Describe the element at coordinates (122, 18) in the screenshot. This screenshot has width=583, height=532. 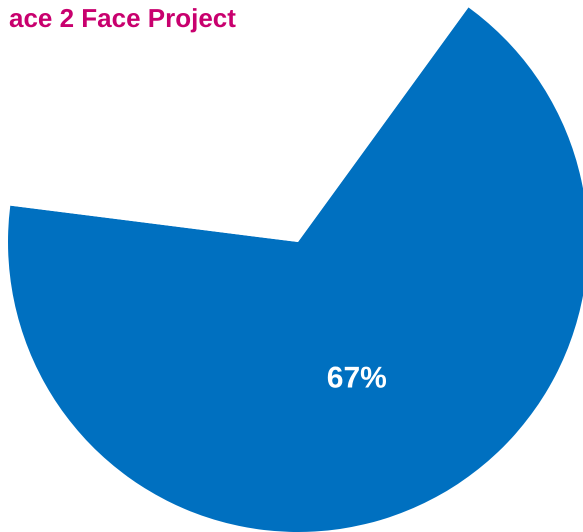
I see `chart-title: ace 2 Face Project` at that location.